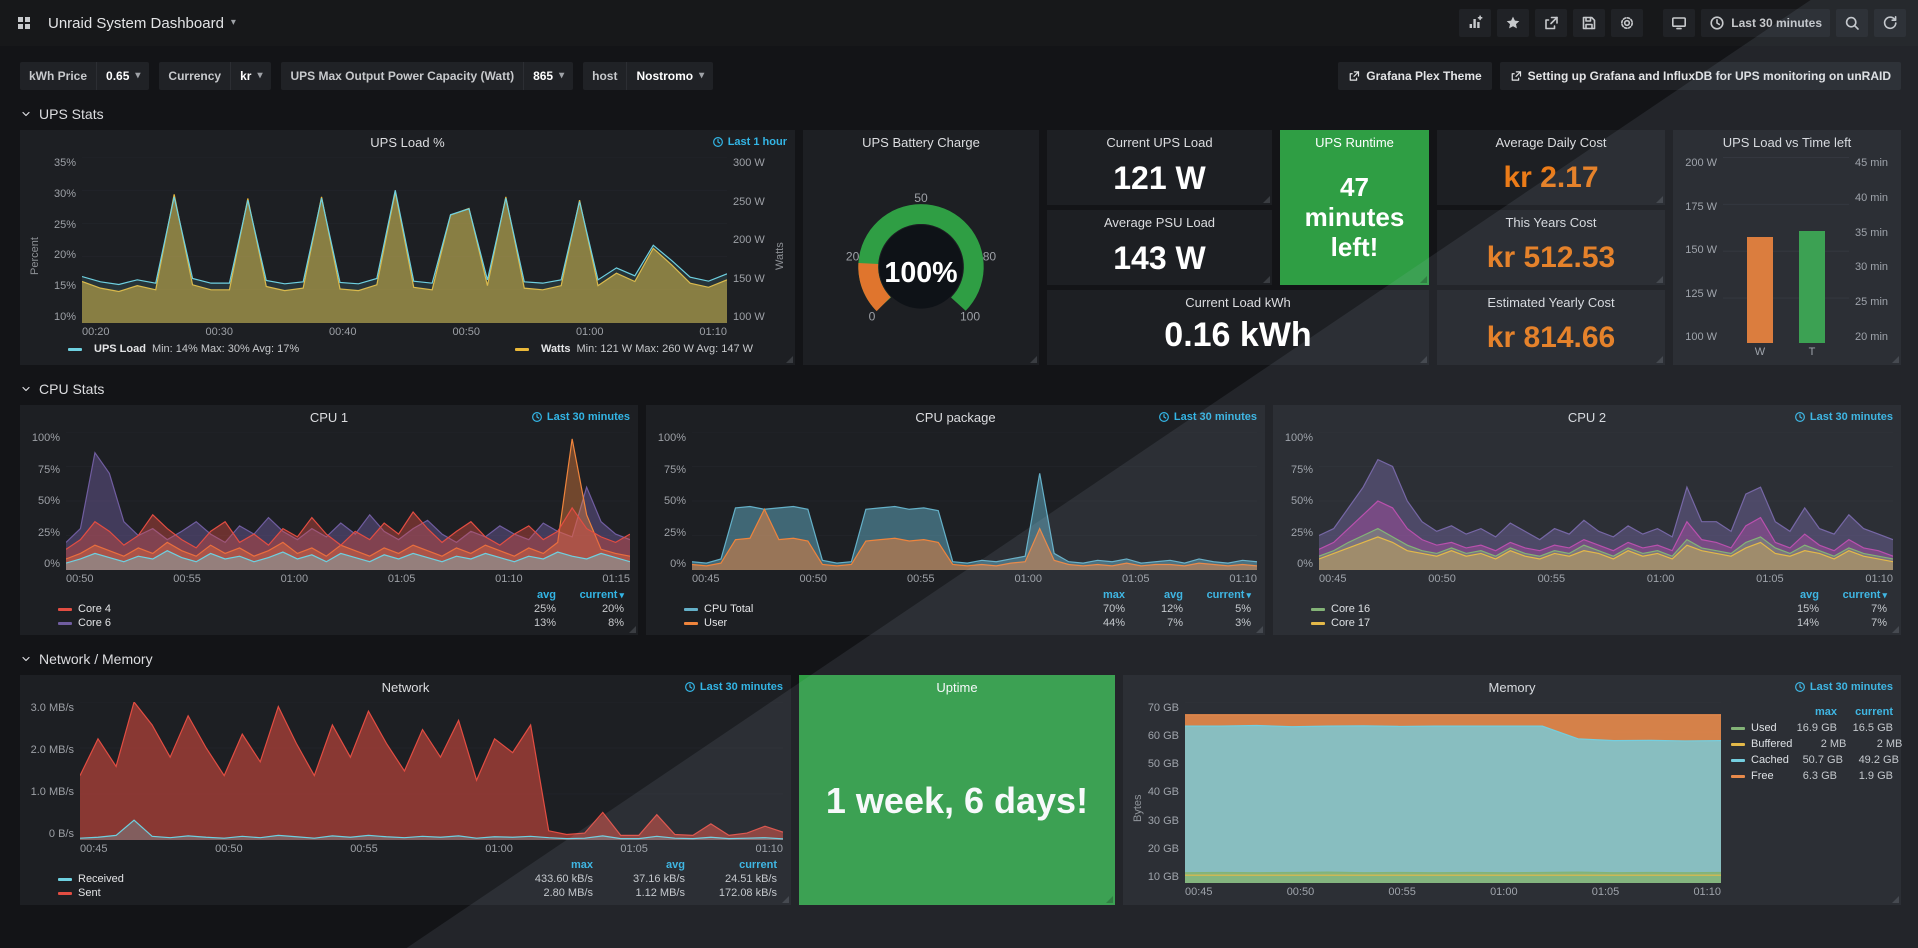  I want to click on star-button, so click(1513, 23).